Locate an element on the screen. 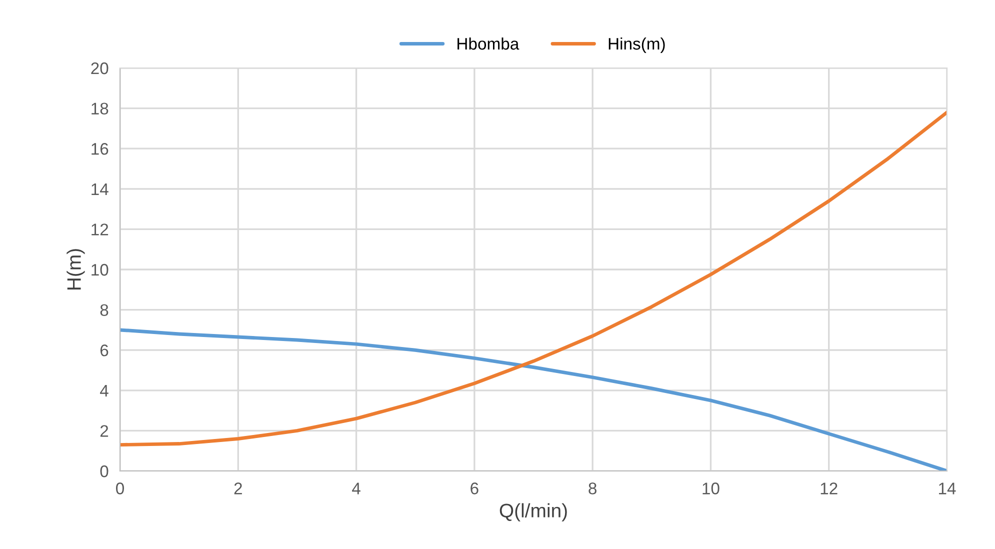 This screenshot has width=995, height=549. x-tick-label: 6 is located at coordinates (474, 488).